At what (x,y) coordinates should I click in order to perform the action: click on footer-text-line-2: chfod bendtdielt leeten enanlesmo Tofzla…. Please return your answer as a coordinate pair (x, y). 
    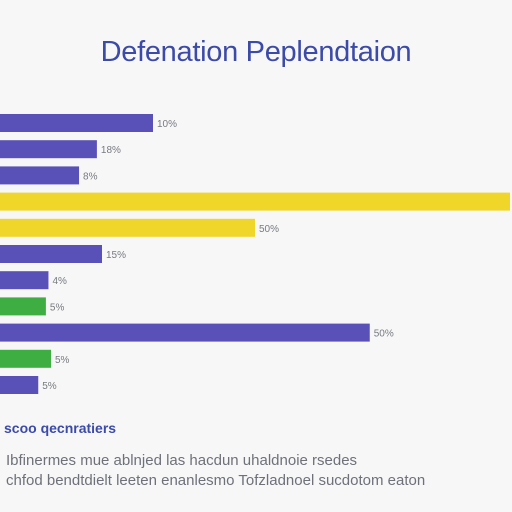
    Looking at the image, I should click on (216, 480).